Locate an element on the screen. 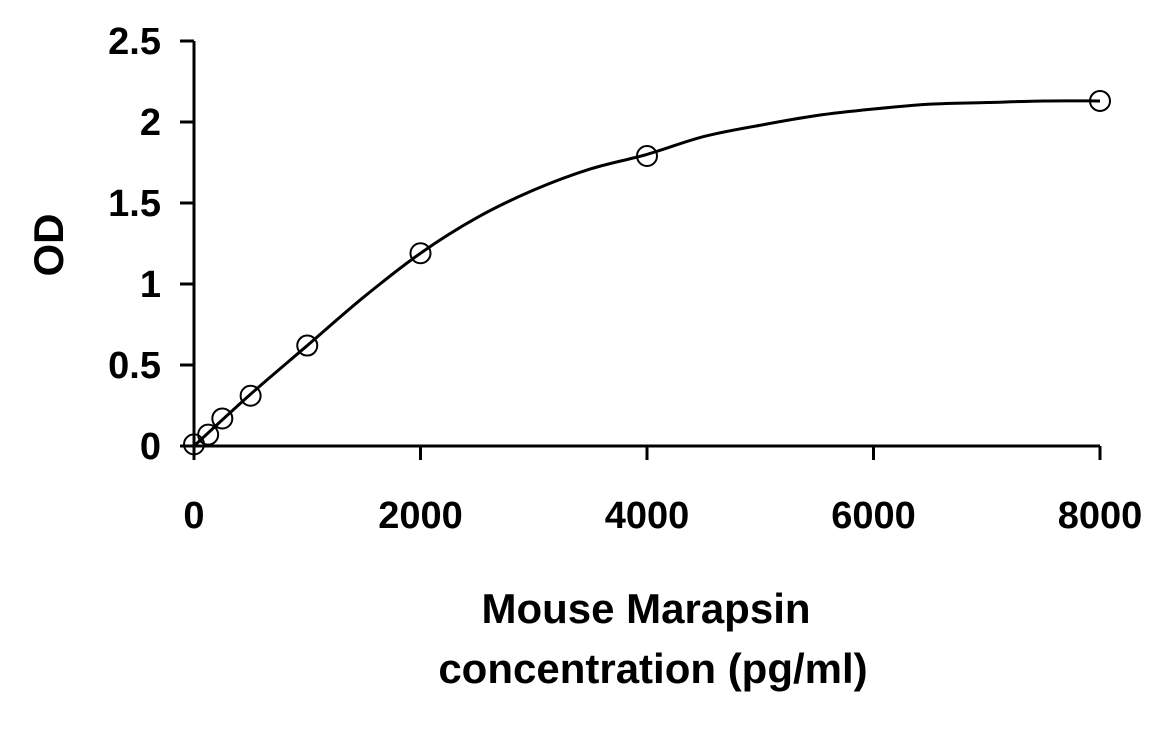 Image resolution: width=1173 pixels, height=732 pixels. x-axis-title-line-1: Mouse Marapsin is located at coordinates (645, 608).